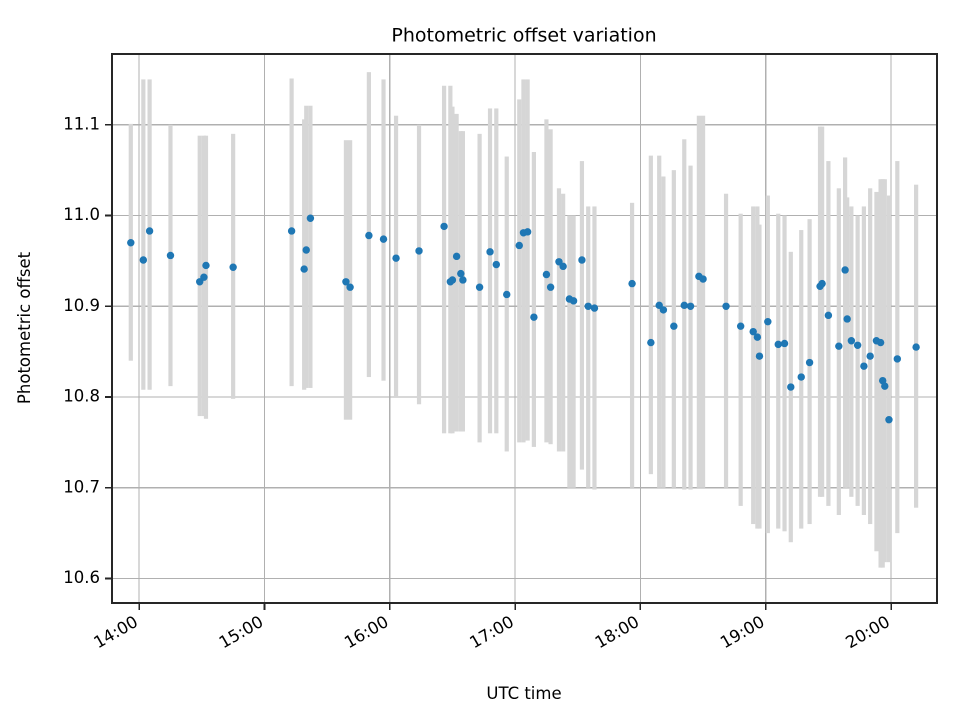 This screenshot has width=960, height=720. Describe the element at coordinates (81, 396) in the screenshot. I see `y-tick-label: 10.8` at that location.